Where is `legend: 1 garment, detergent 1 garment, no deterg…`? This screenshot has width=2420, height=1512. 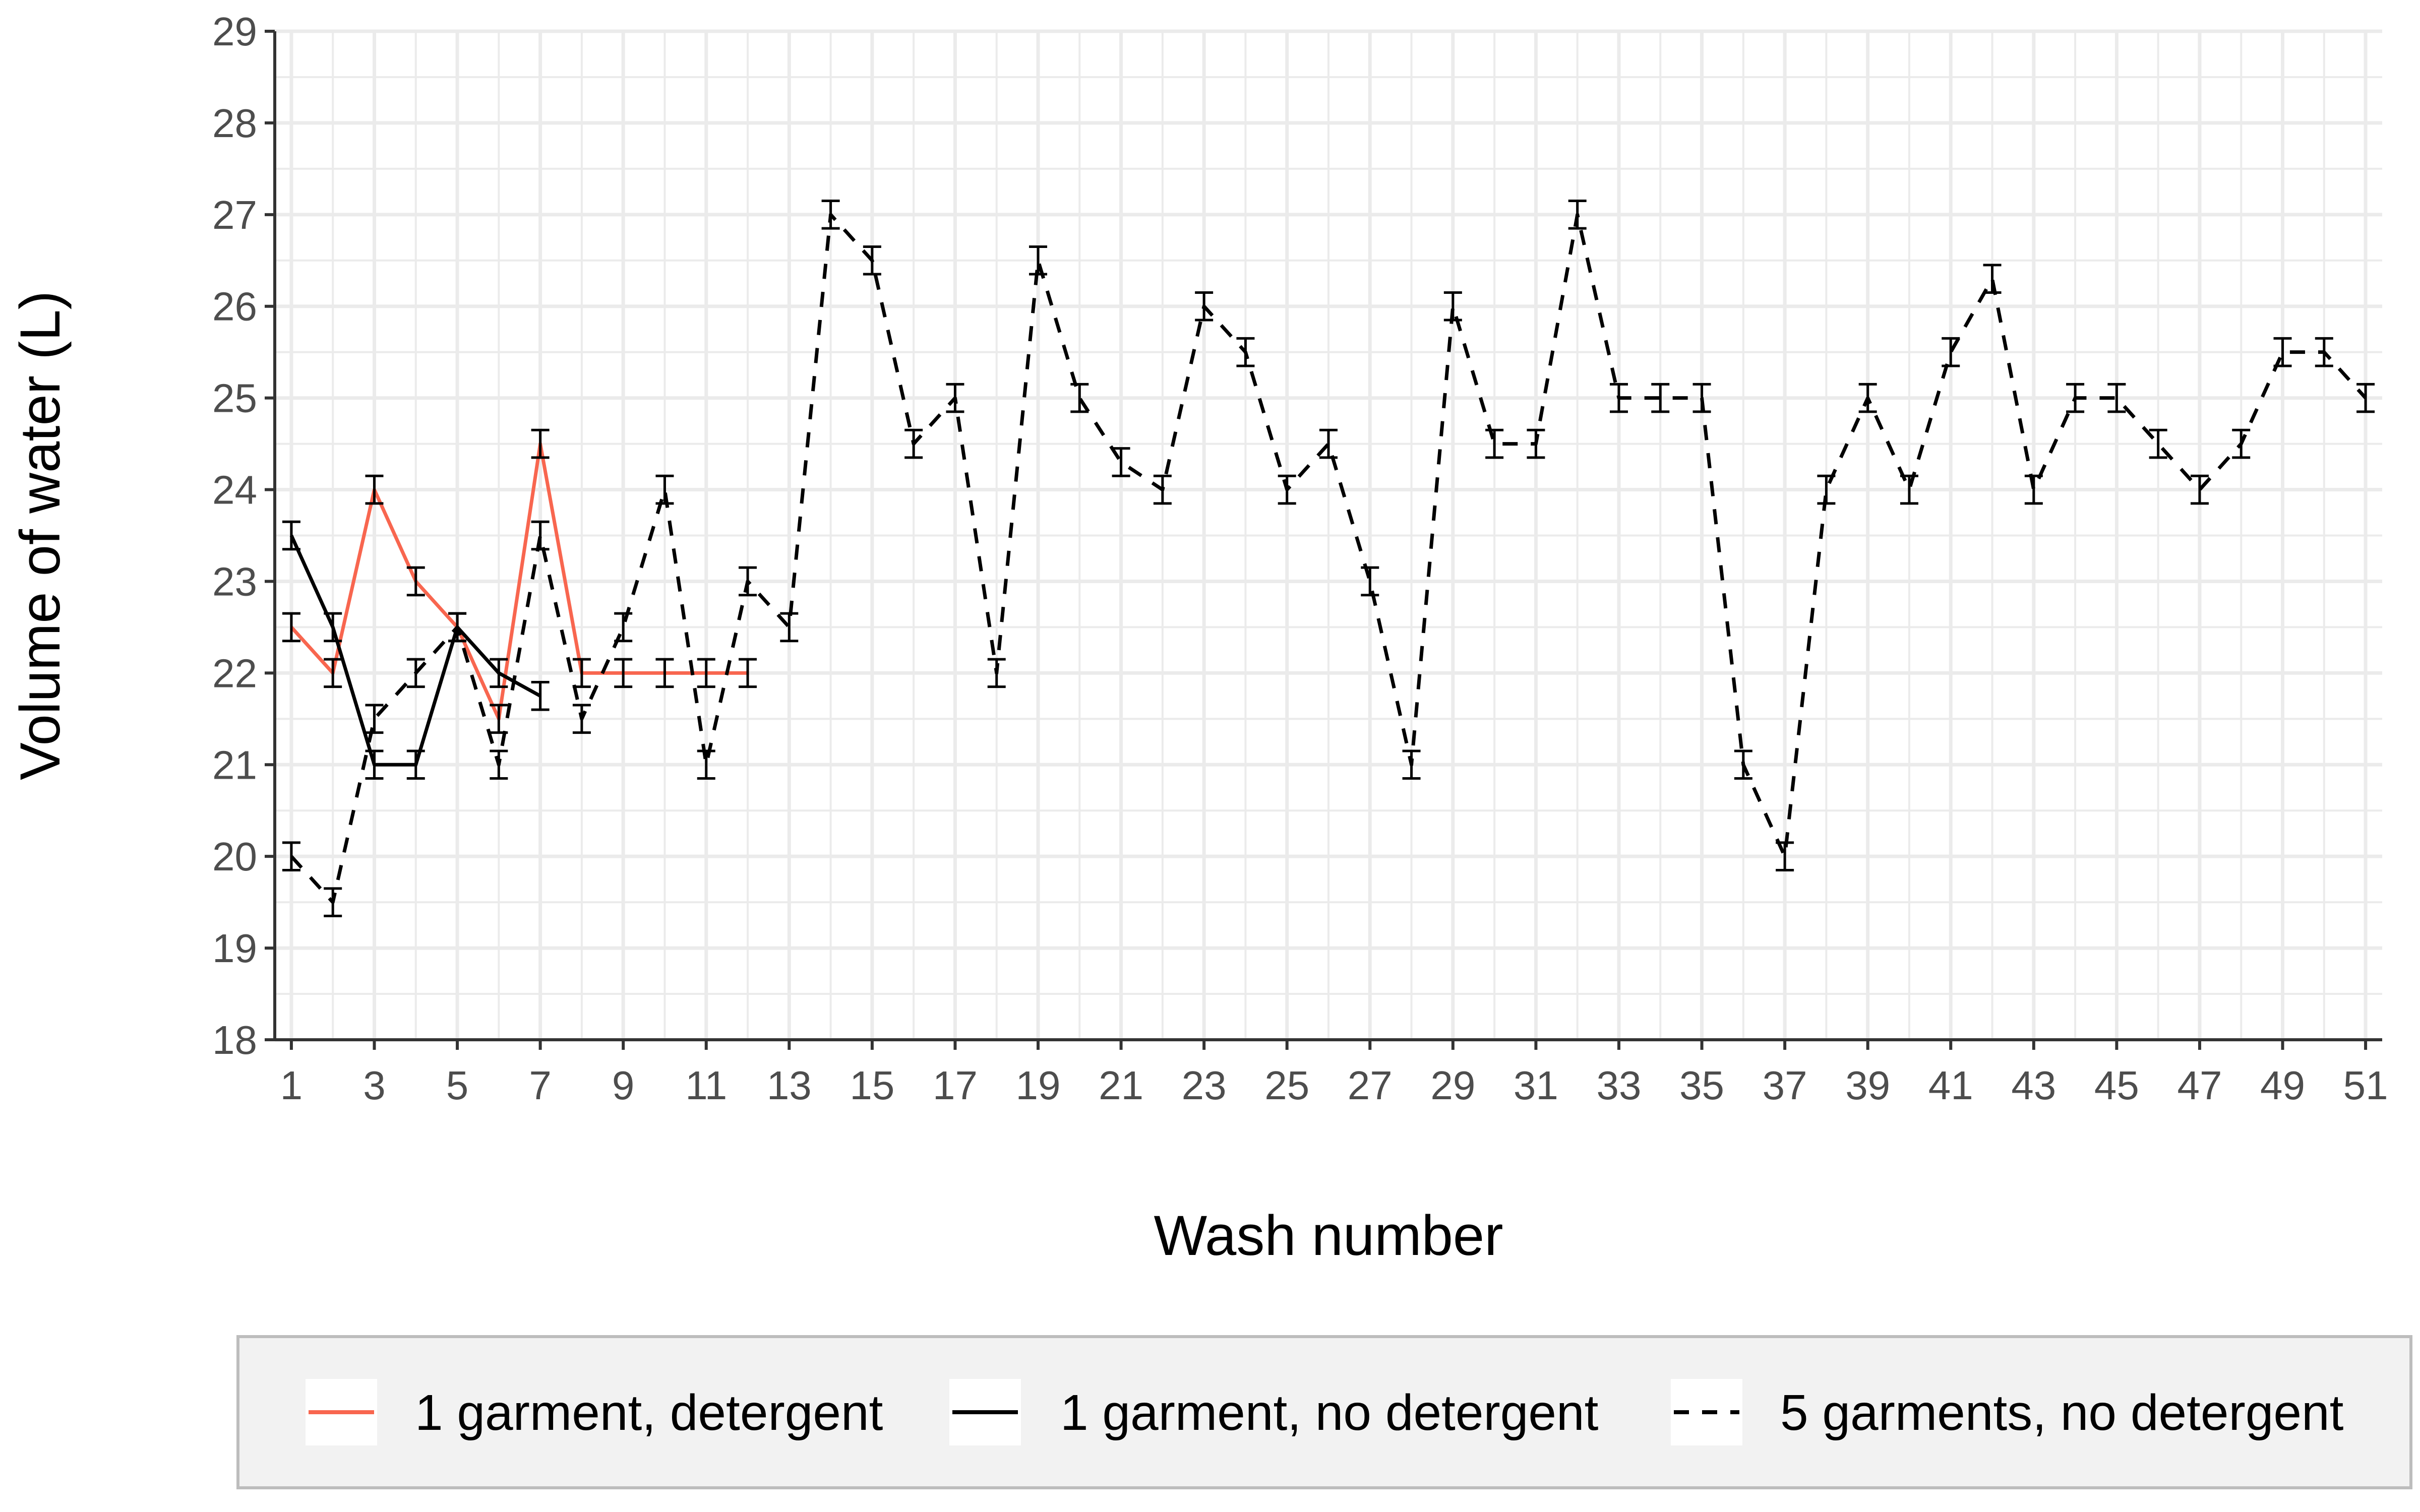
legend: 1 garment, detergent 1 garment, no deterg… is located at coordinates (1324, 1412).